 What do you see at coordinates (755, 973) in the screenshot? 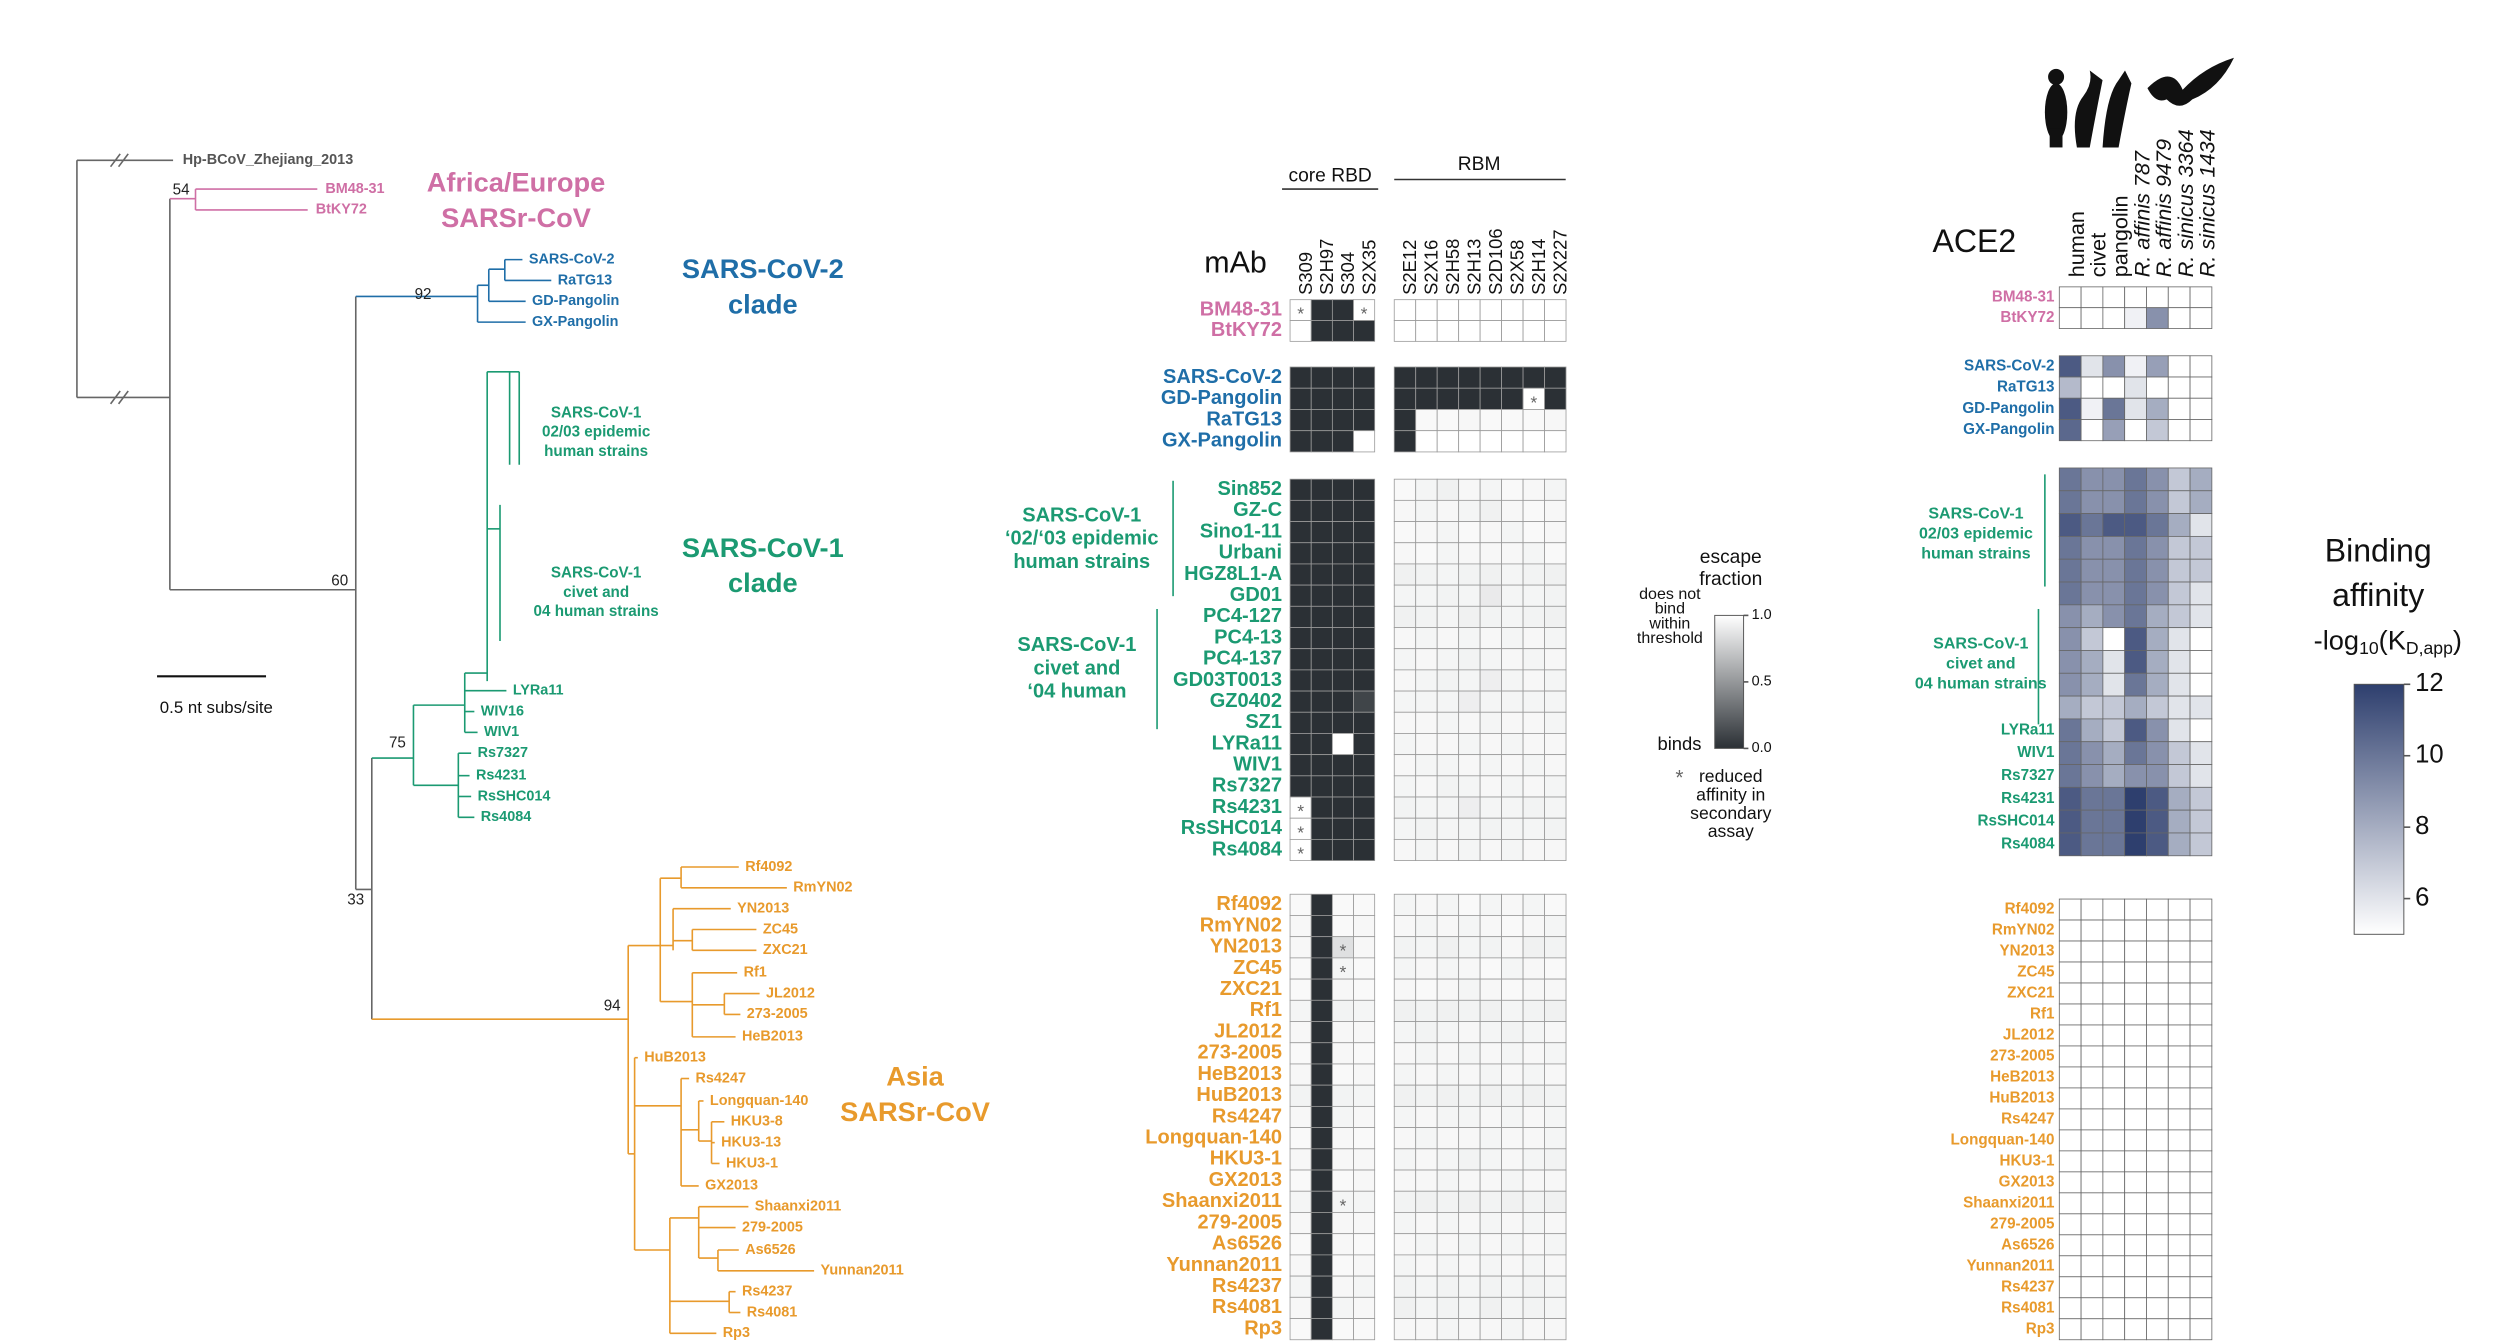
I see `leaf-label: Rf1` at bounding box center [755, 973].